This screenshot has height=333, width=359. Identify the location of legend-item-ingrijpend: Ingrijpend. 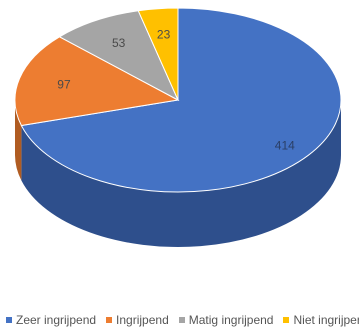
(137, 320).